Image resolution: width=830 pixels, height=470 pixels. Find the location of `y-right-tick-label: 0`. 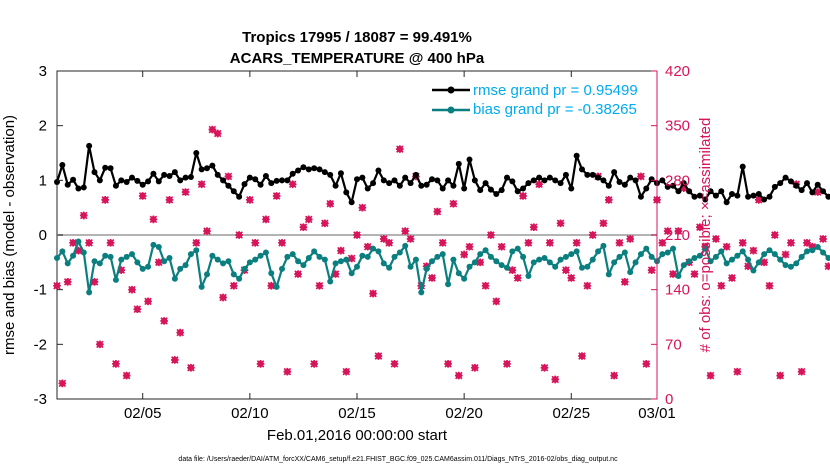

y-right-tick-label: 0 is located at coordinates (669, 399).